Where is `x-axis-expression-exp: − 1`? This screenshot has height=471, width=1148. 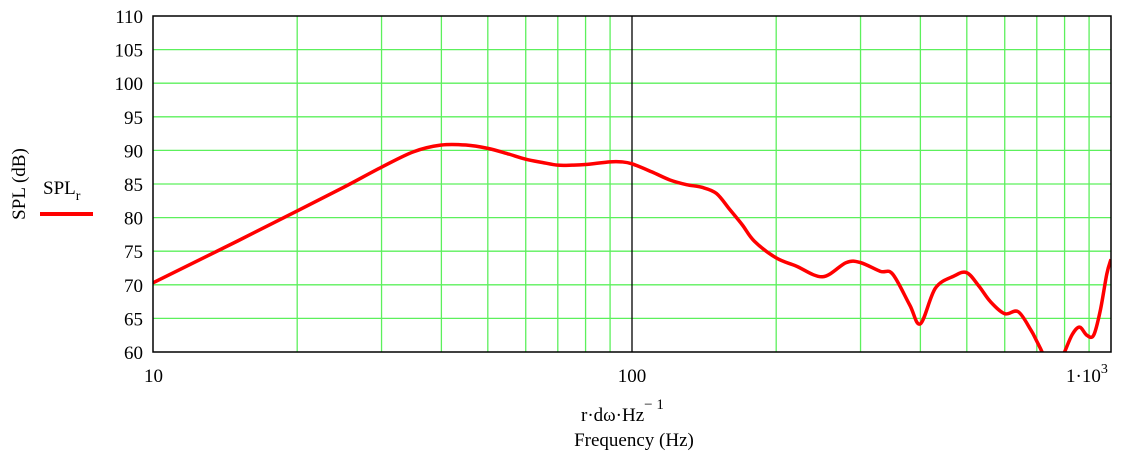 x-axis-expression-exp: − 1 is located at coordinates (654, 405).